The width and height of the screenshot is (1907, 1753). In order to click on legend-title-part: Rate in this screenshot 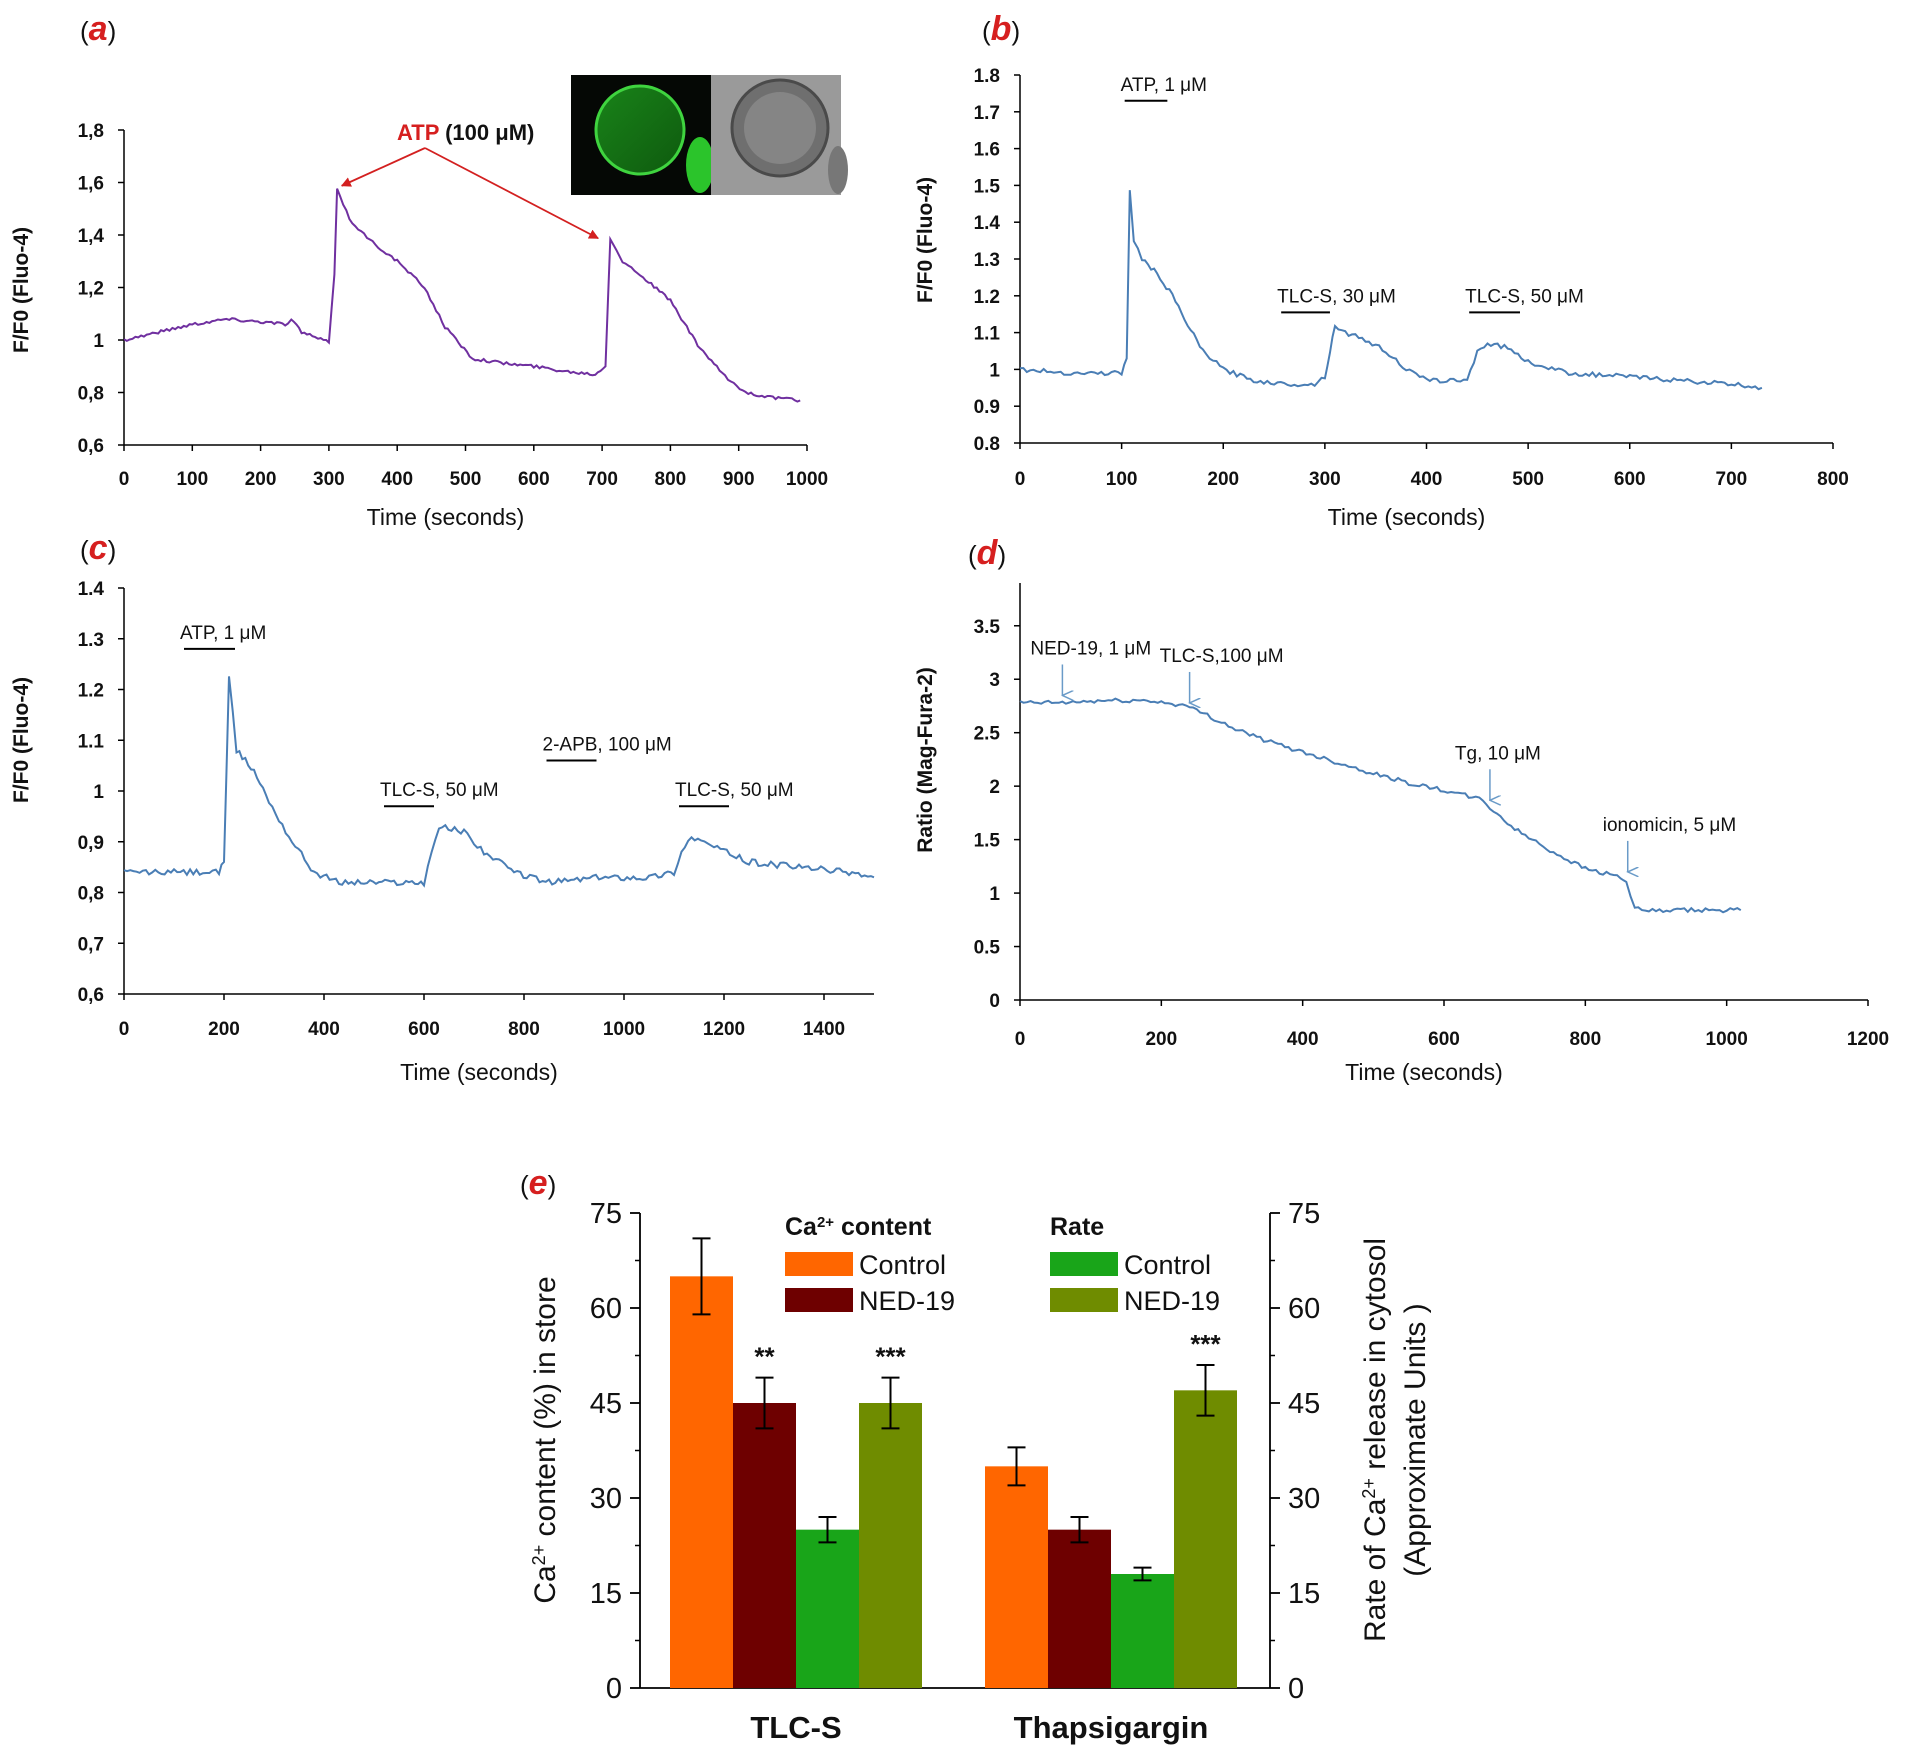, I will do `click(1077, 1227)`.